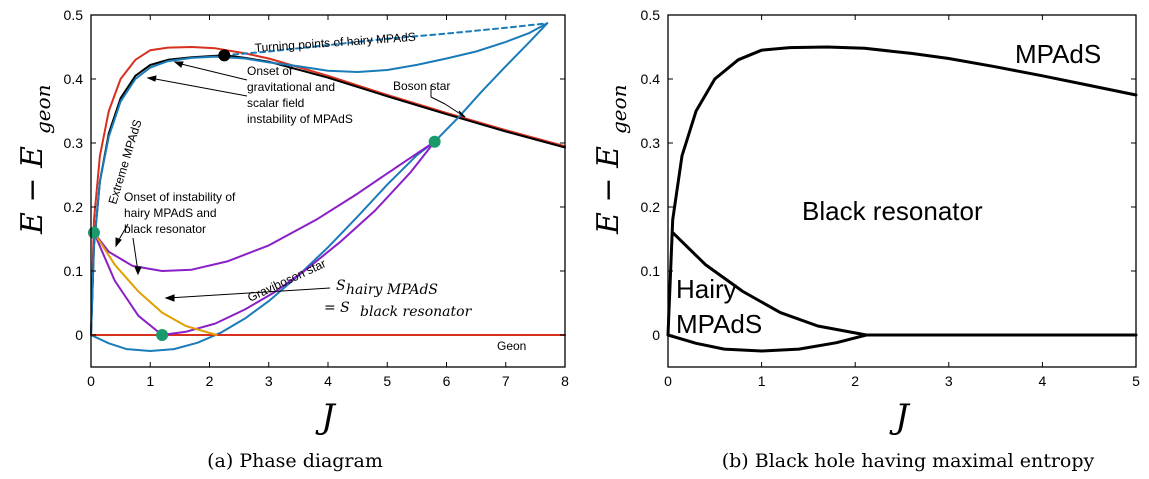  What do you see at coordinates (511, 346) in the screenshot?
I see `annotation-geon: Geon` at bounding box center [511, 346].